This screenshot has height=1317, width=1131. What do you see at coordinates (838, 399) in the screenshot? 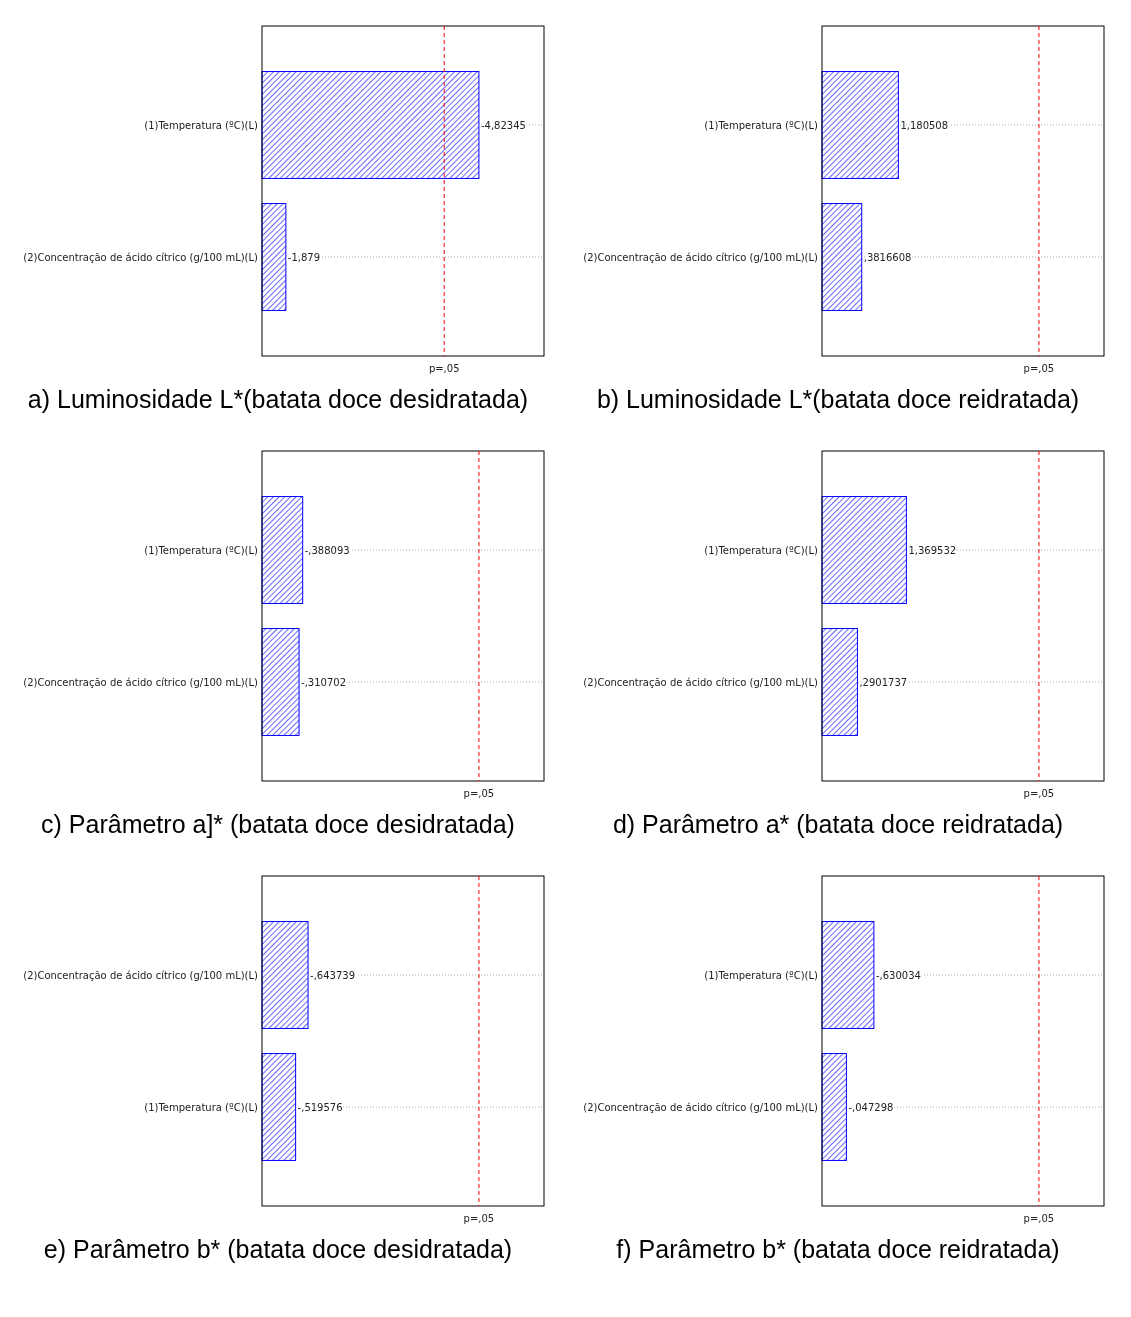
I see `text: b) Luminosidade L*(batata doce reidratada)` at bounding box center [838, 399].